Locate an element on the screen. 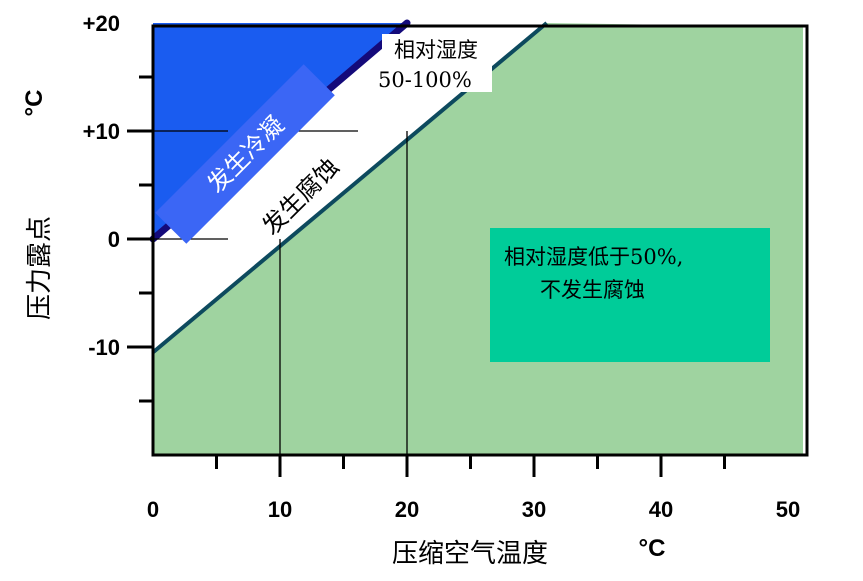  y-tick-label: 0 is located at coordinates (114, 239).